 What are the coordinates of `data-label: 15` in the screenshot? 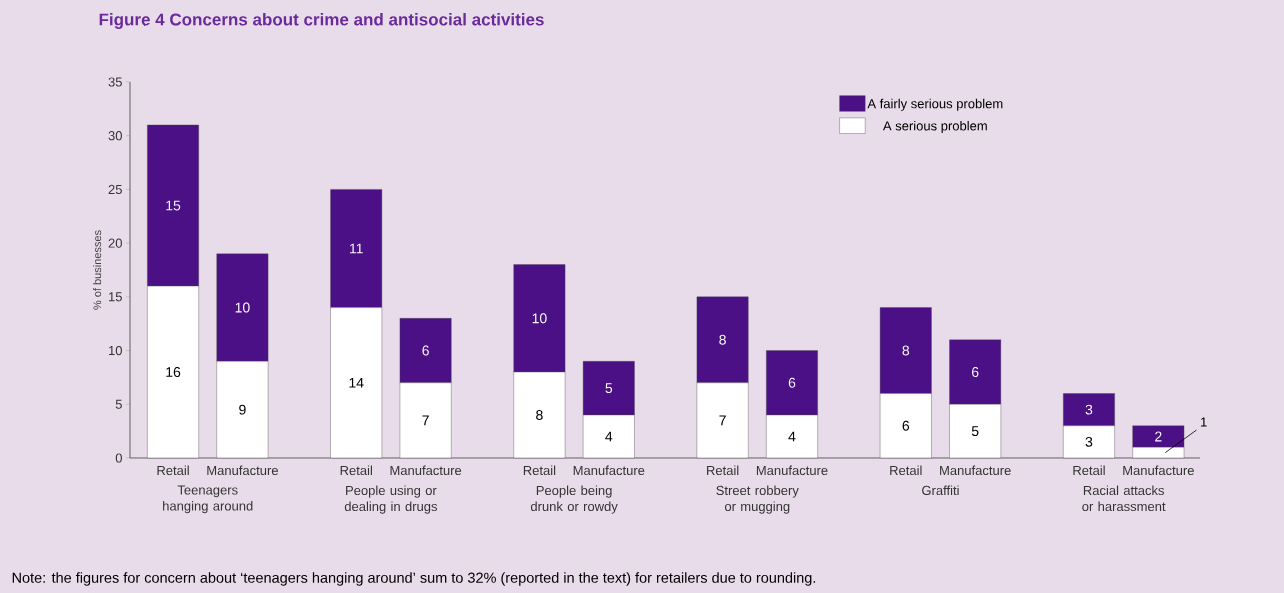 It's located at (173, 205).